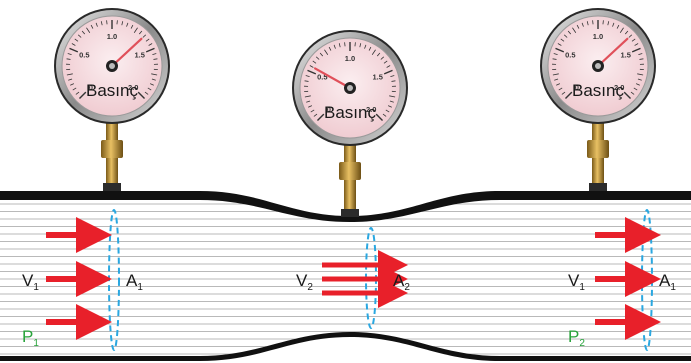 This screenshot has height=363, width=691. Describe the element at coordinates (134, 282) in the screenshot. I see `label-a1-left: A1` at that location.